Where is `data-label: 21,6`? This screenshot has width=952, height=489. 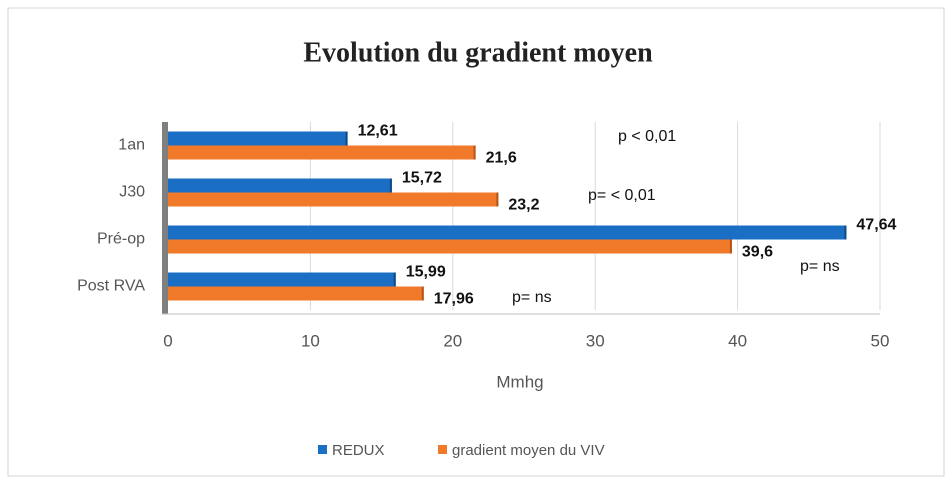
data-label: 21,6 is located at coordinates (501, 158).